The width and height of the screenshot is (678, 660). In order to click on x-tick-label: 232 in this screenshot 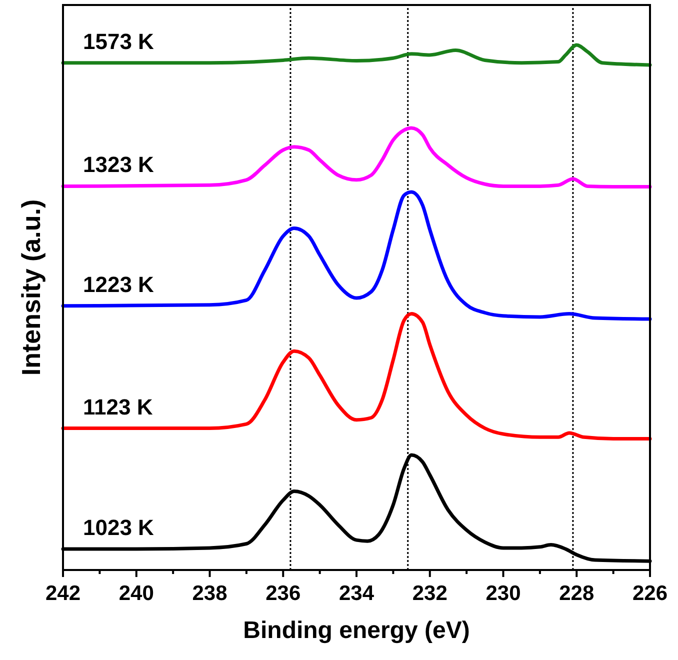, I will do `click(430, 593)`.